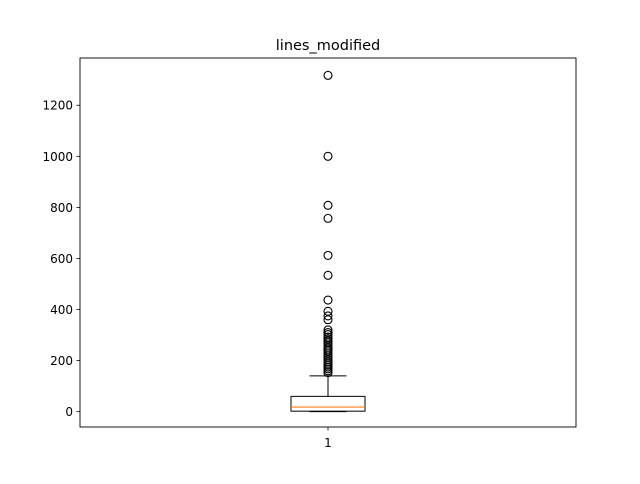 This screenshot has width=640, height=484. Describe the element at coordinates (328, 46) in the screenshot. I see `chart-title: lines_modified` at that location.